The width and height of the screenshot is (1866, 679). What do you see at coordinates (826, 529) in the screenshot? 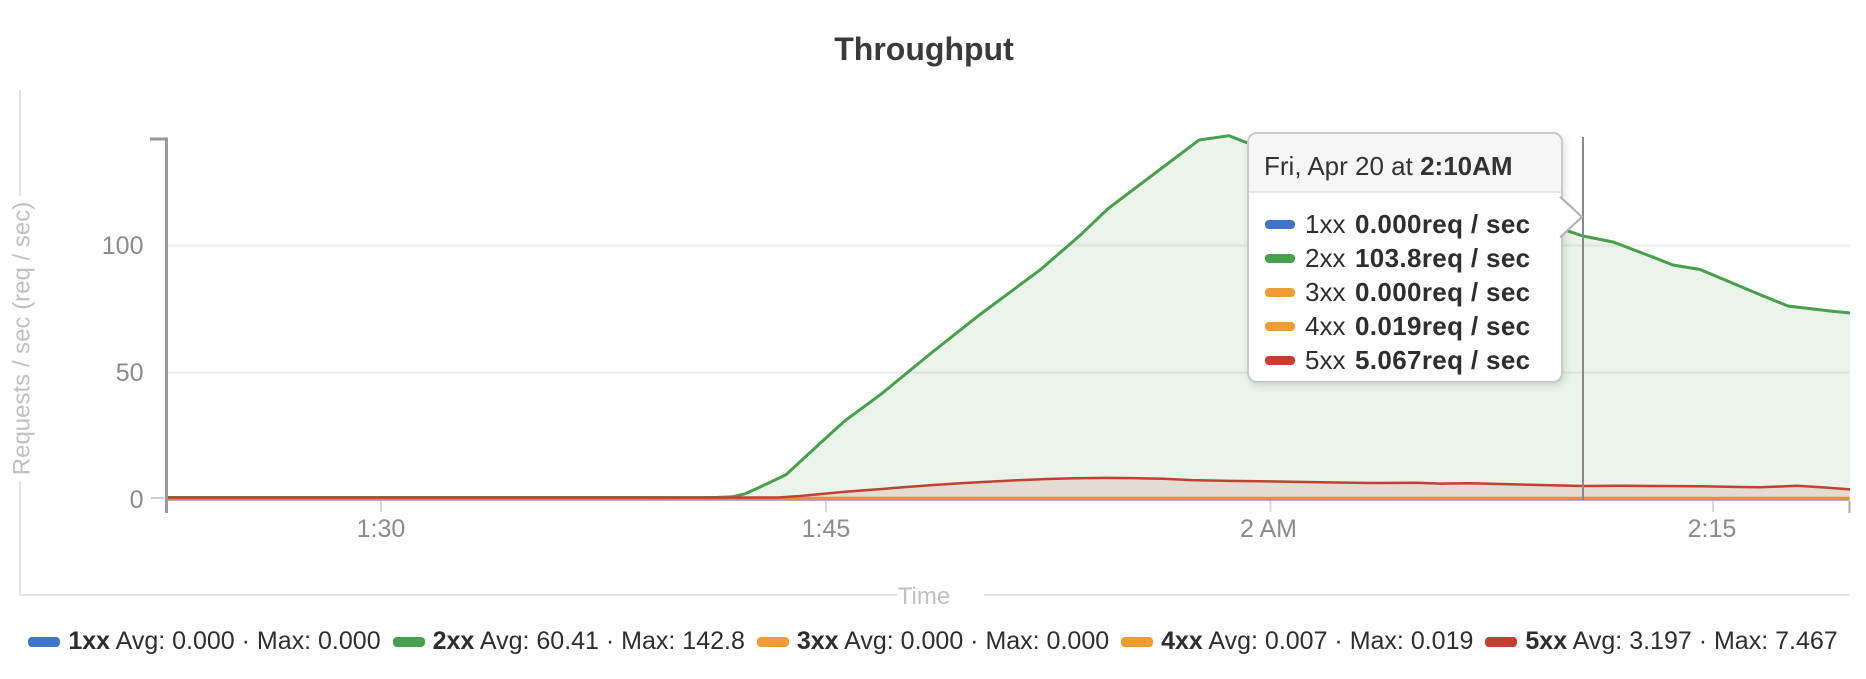
I see `svg-text: 1:45` at bounding box center [826, 529].